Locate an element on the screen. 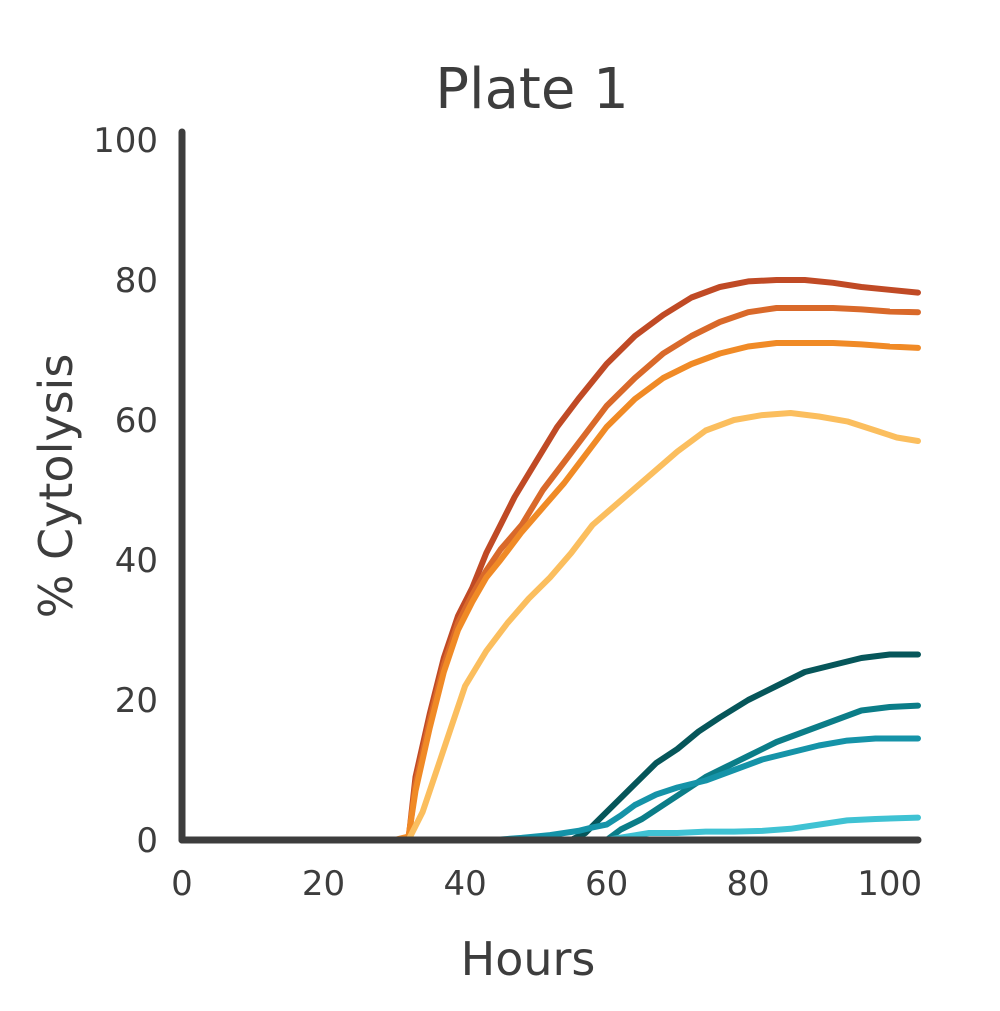  x-tick-label-80: 80 is located at coordinates (748, 884).